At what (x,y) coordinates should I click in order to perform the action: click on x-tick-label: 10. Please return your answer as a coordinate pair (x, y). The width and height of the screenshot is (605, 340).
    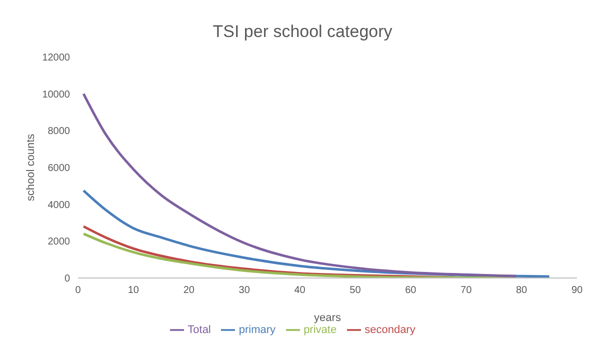
    Looking at the image, I should click on (134, 290).